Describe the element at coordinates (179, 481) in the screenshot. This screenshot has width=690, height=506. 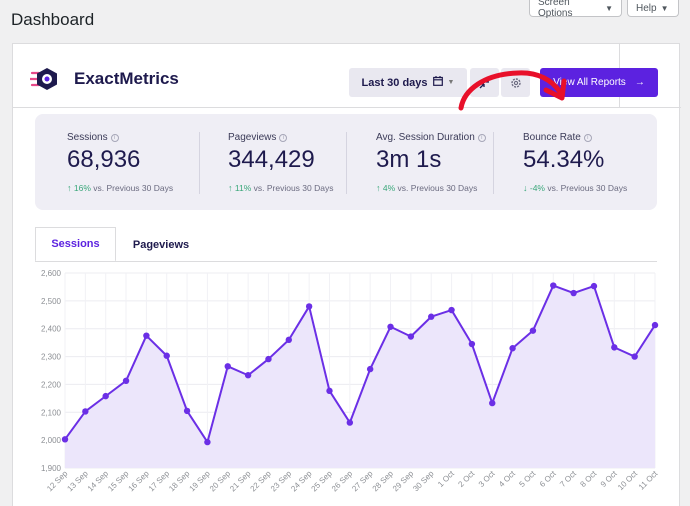
I see `x-tick-label: 18 Sep` at that location.